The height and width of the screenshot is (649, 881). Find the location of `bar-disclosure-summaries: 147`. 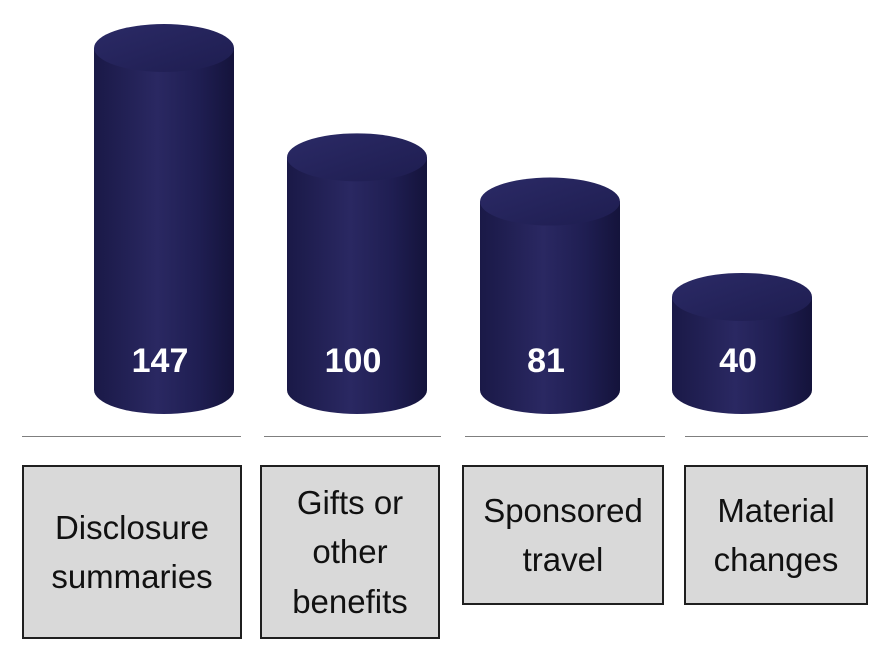

bar-disclosure-summaries: 147 is located at coordinates (164, 219).